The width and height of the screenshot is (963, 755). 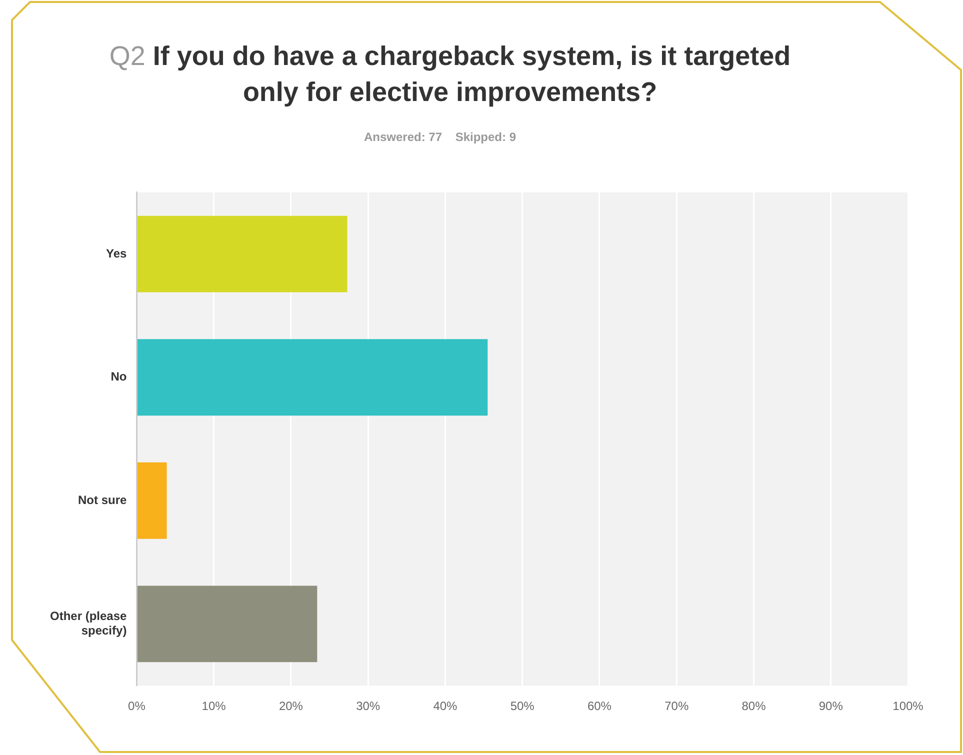 What do you see at coordinates (137, 706) in the screenshot?
I see `x-tick-label: 0%` at bounding box center [137, 706].